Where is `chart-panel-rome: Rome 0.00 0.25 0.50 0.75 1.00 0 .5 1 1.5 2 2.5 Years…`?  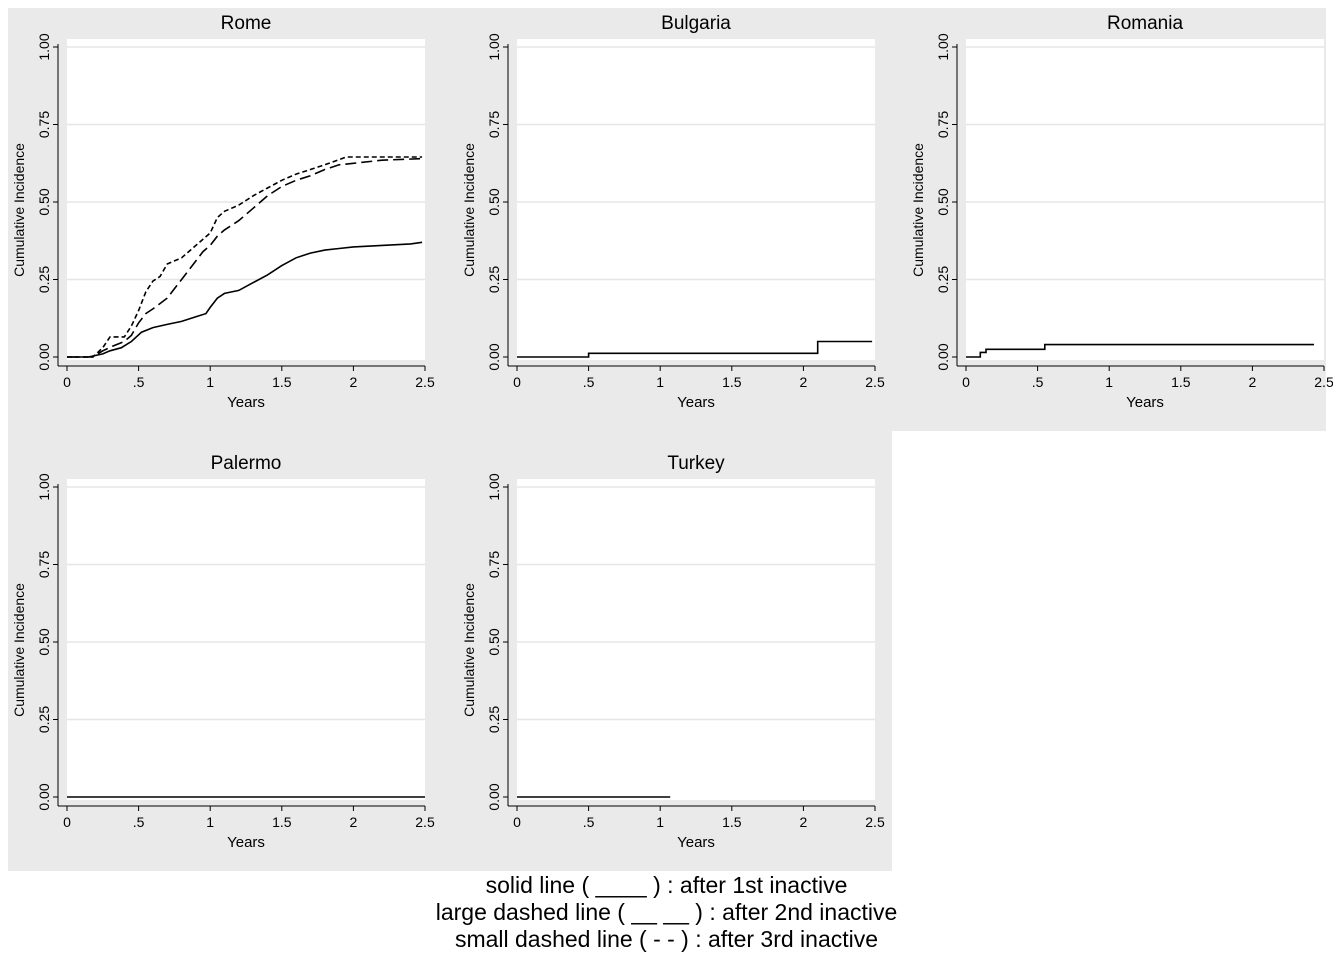
chart-panel-rome: Rome 0.00 0.25 0.50 0.75 1.00 0 .5 1 1.5 2 2.5 Years… is located at coordinates (223, 212).